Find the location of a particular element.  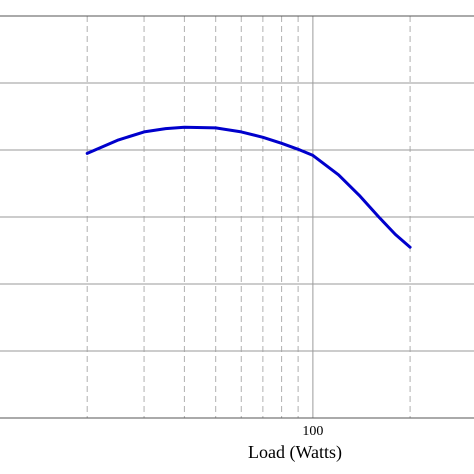

x-axis-label: Load (Watts) is located at coordinates (295, 452).